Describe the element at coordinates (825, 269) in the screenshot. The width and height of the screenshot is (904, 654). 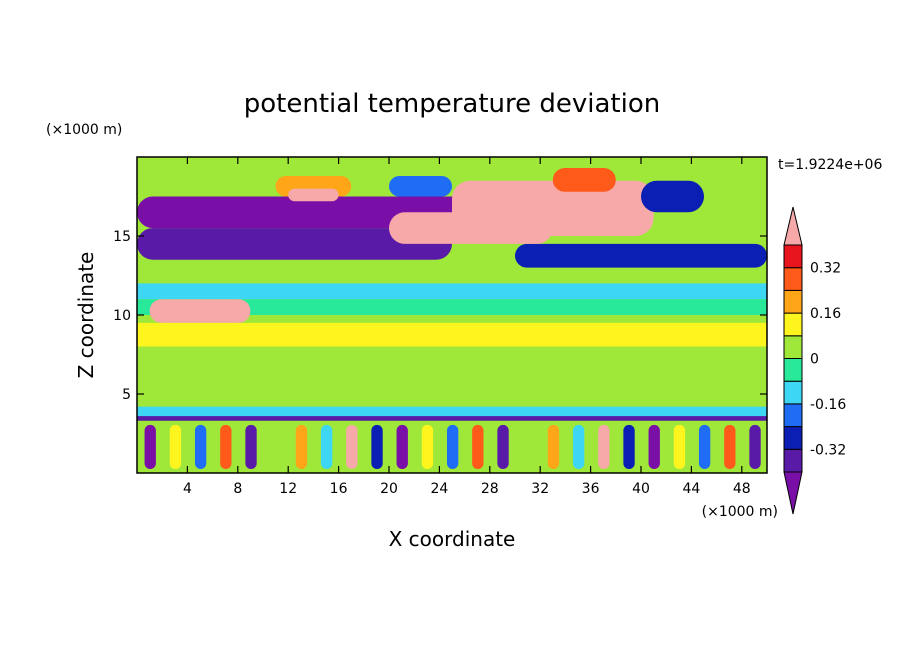
I see `colorbar-label-0: 0.32` at that location.